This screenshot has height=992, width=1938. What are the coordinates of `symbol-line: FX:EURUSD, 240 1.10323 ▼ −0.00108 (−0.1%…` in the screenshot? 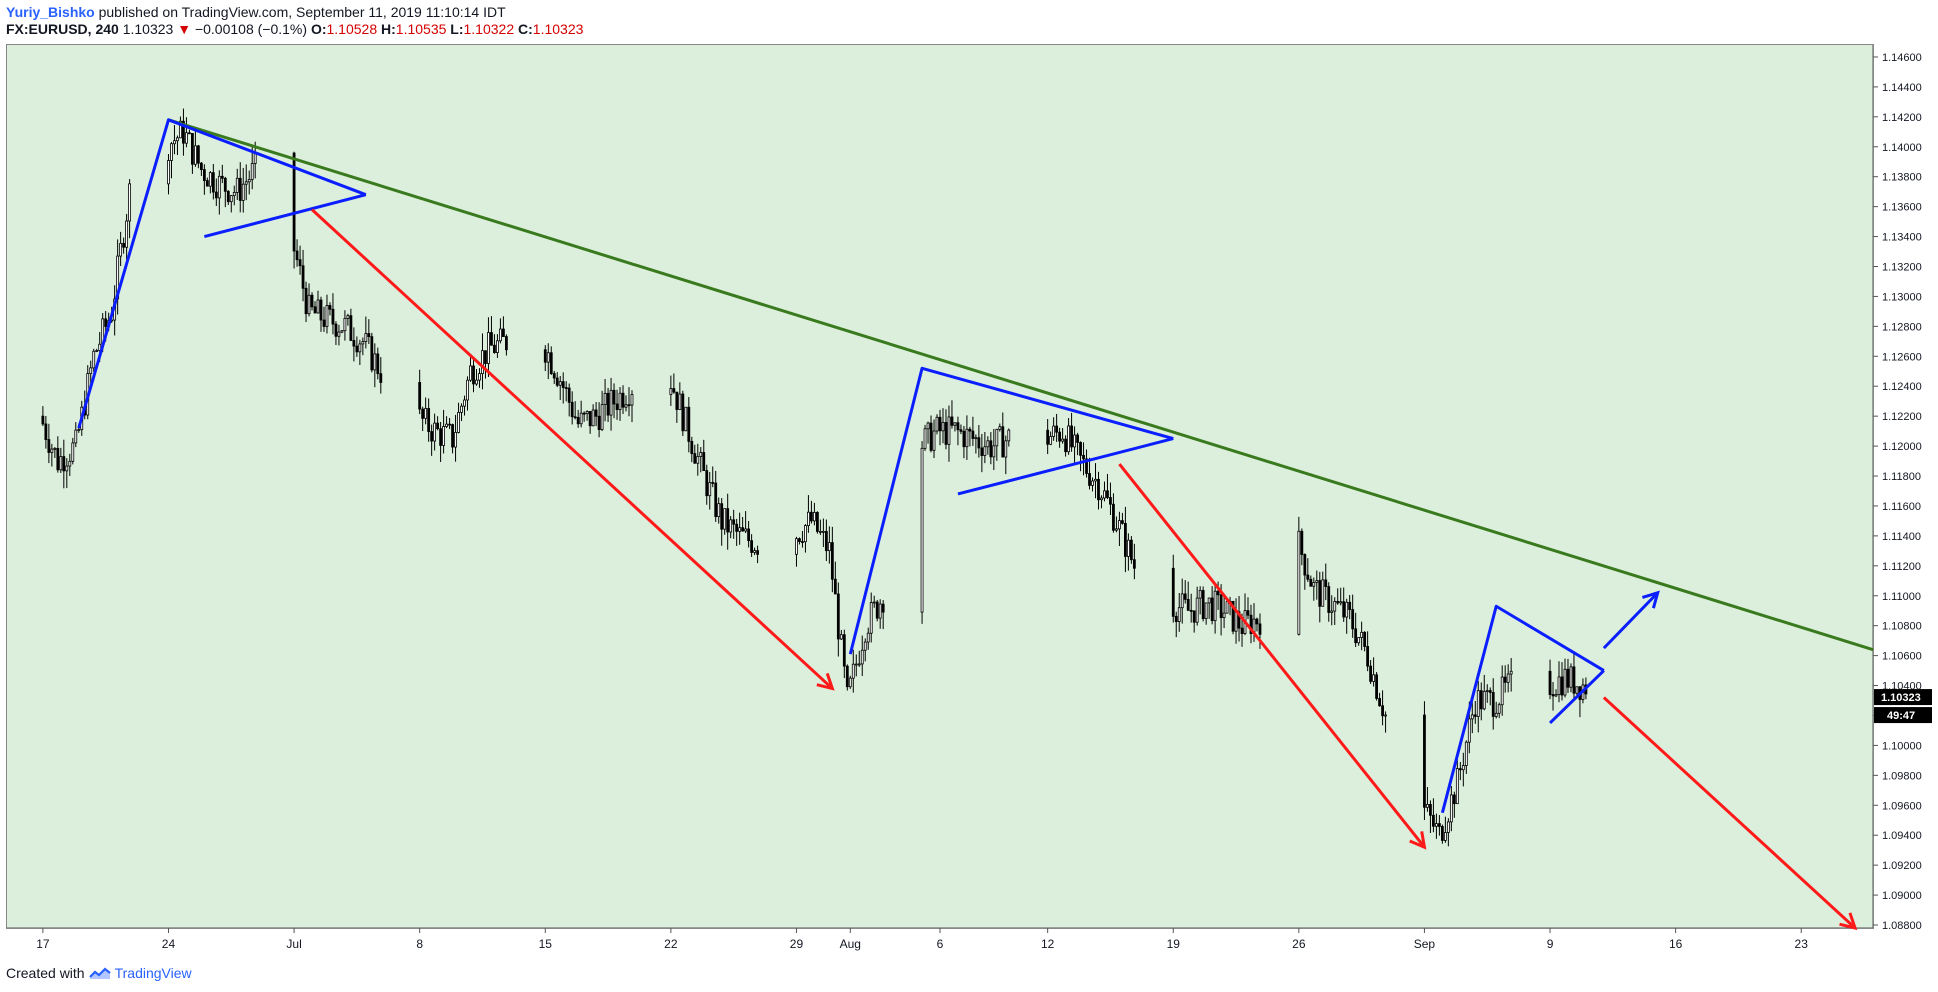 It's located at (294, 29).